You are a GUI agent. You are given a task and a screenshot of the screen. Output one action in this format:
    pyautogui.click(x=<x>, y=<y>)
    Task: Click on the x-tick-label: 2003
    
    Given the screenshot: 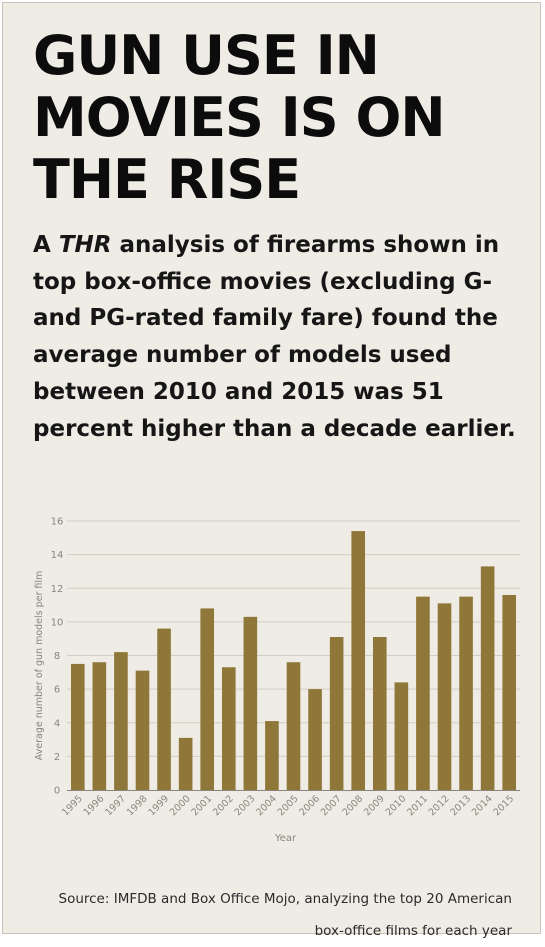 What is the action you would take?
    pyautogui.click(x=245, y=805)
    